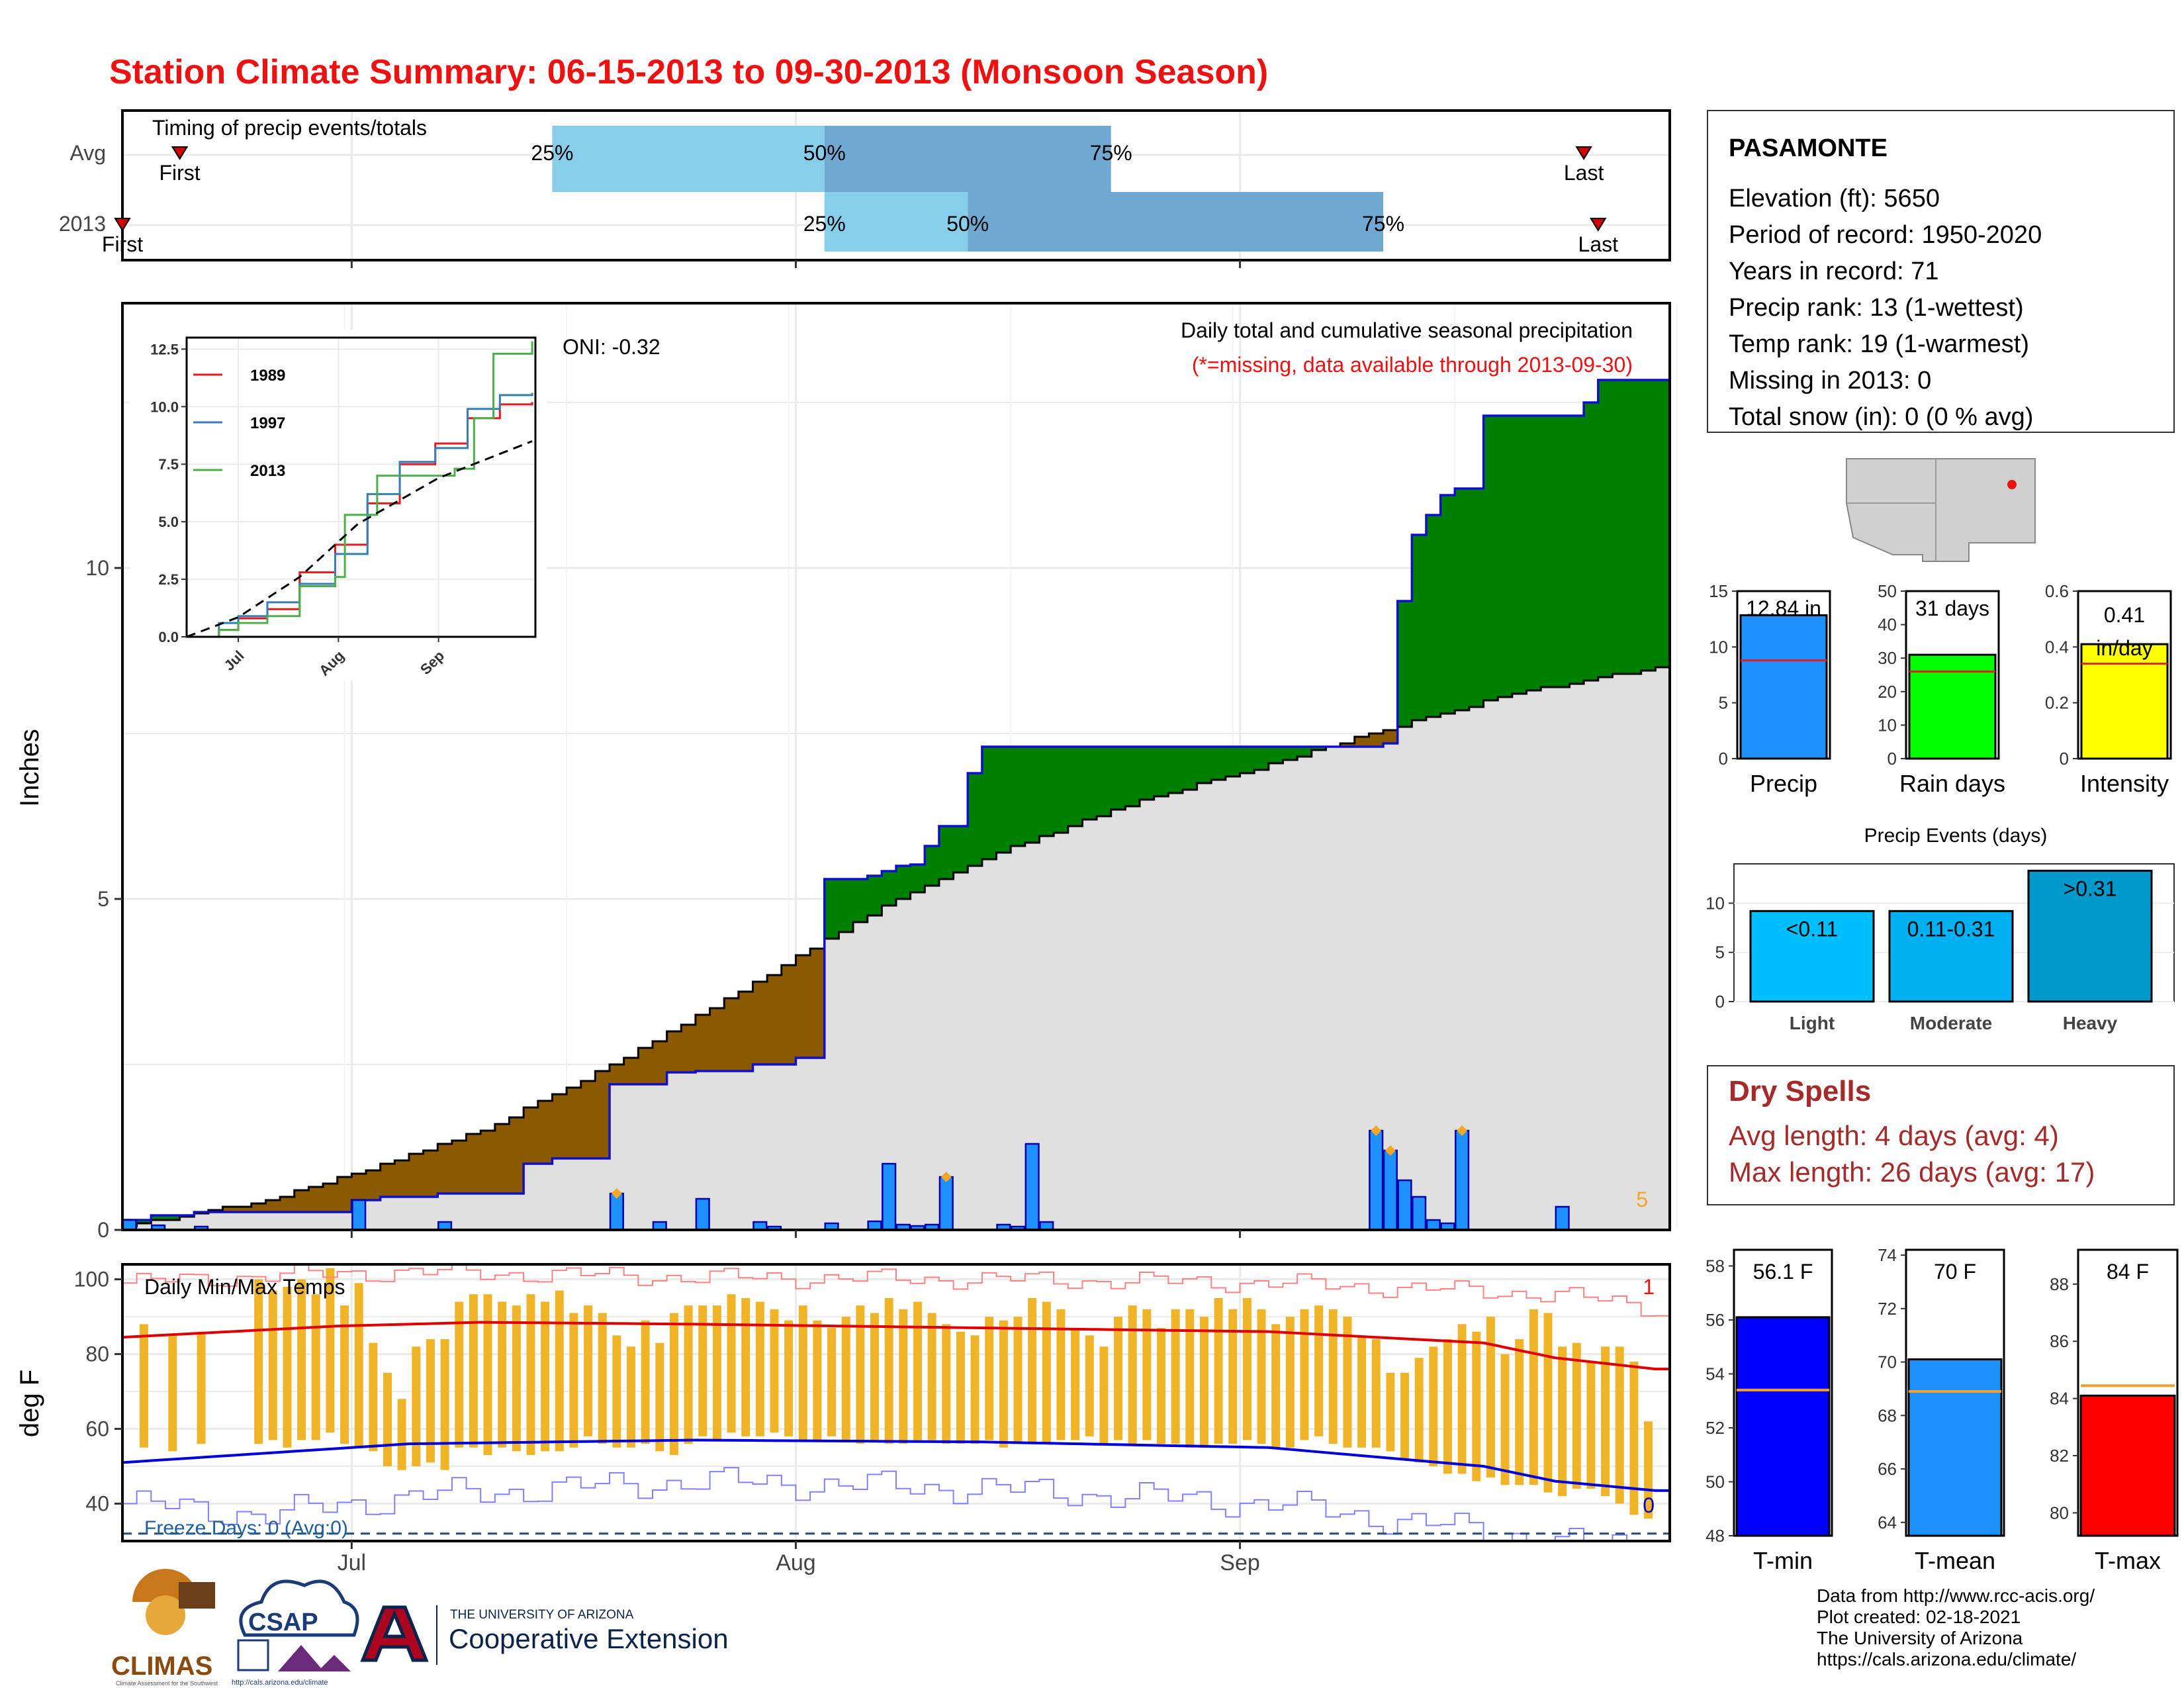  I want to click on dry-frame, so click(1941, 1135).